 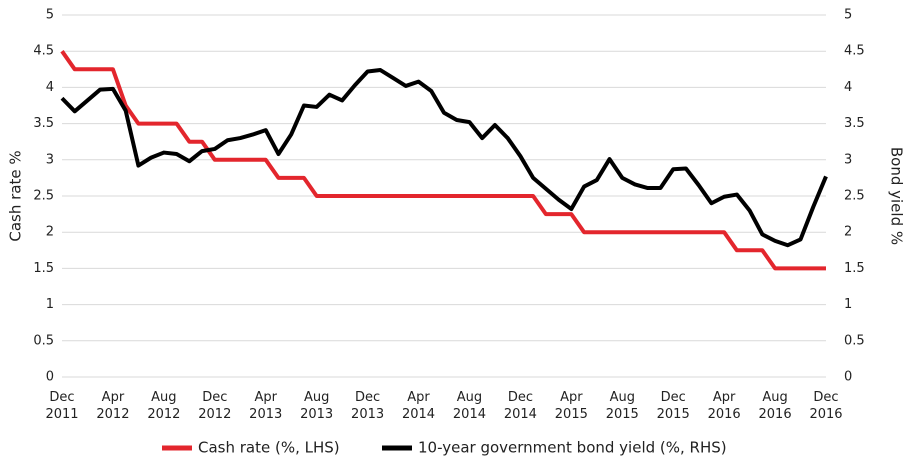 I want to click on y-tick-label: 3.5, so click(x=43, y=123).